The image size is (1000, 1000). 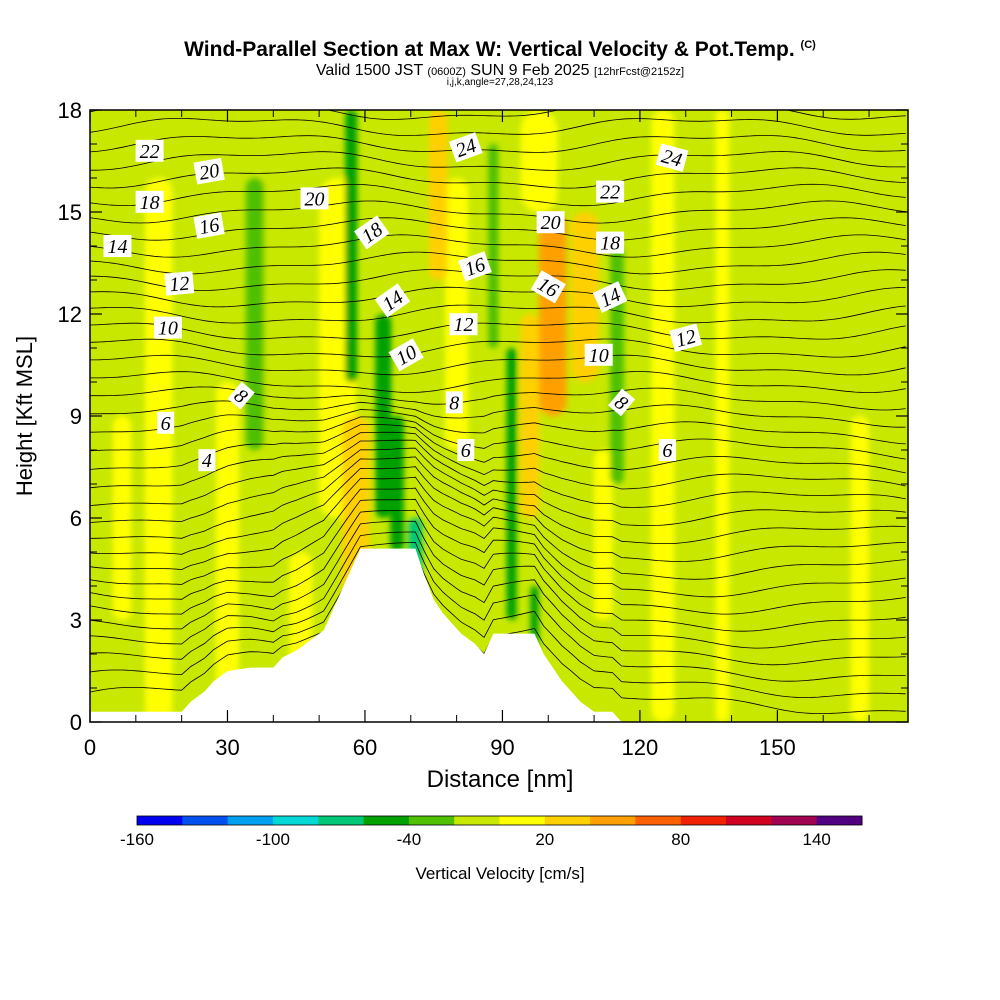 I want to click on x-tick-label: 30, so click(x=227, y=747).